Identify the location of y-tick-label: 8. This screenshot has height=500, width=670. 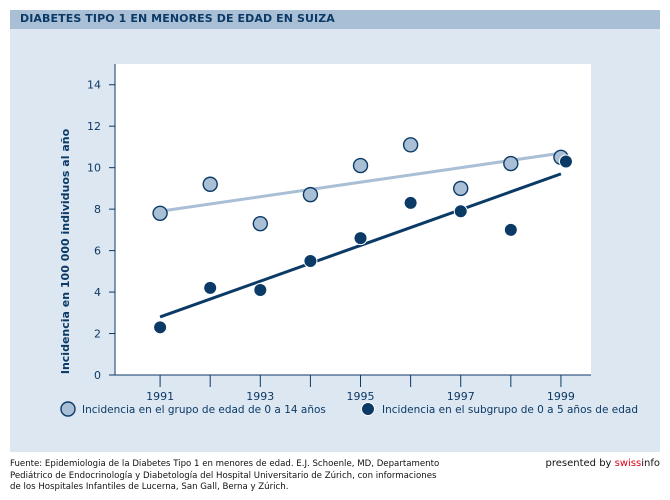
(97, 209).